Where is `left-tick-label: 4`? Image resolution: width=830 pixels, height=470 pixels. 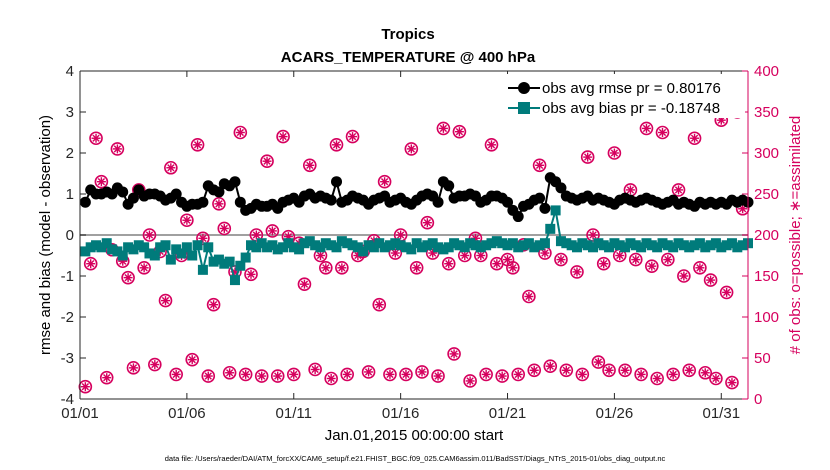 left-tick-label: 4 is located at coordinates (70, 71).